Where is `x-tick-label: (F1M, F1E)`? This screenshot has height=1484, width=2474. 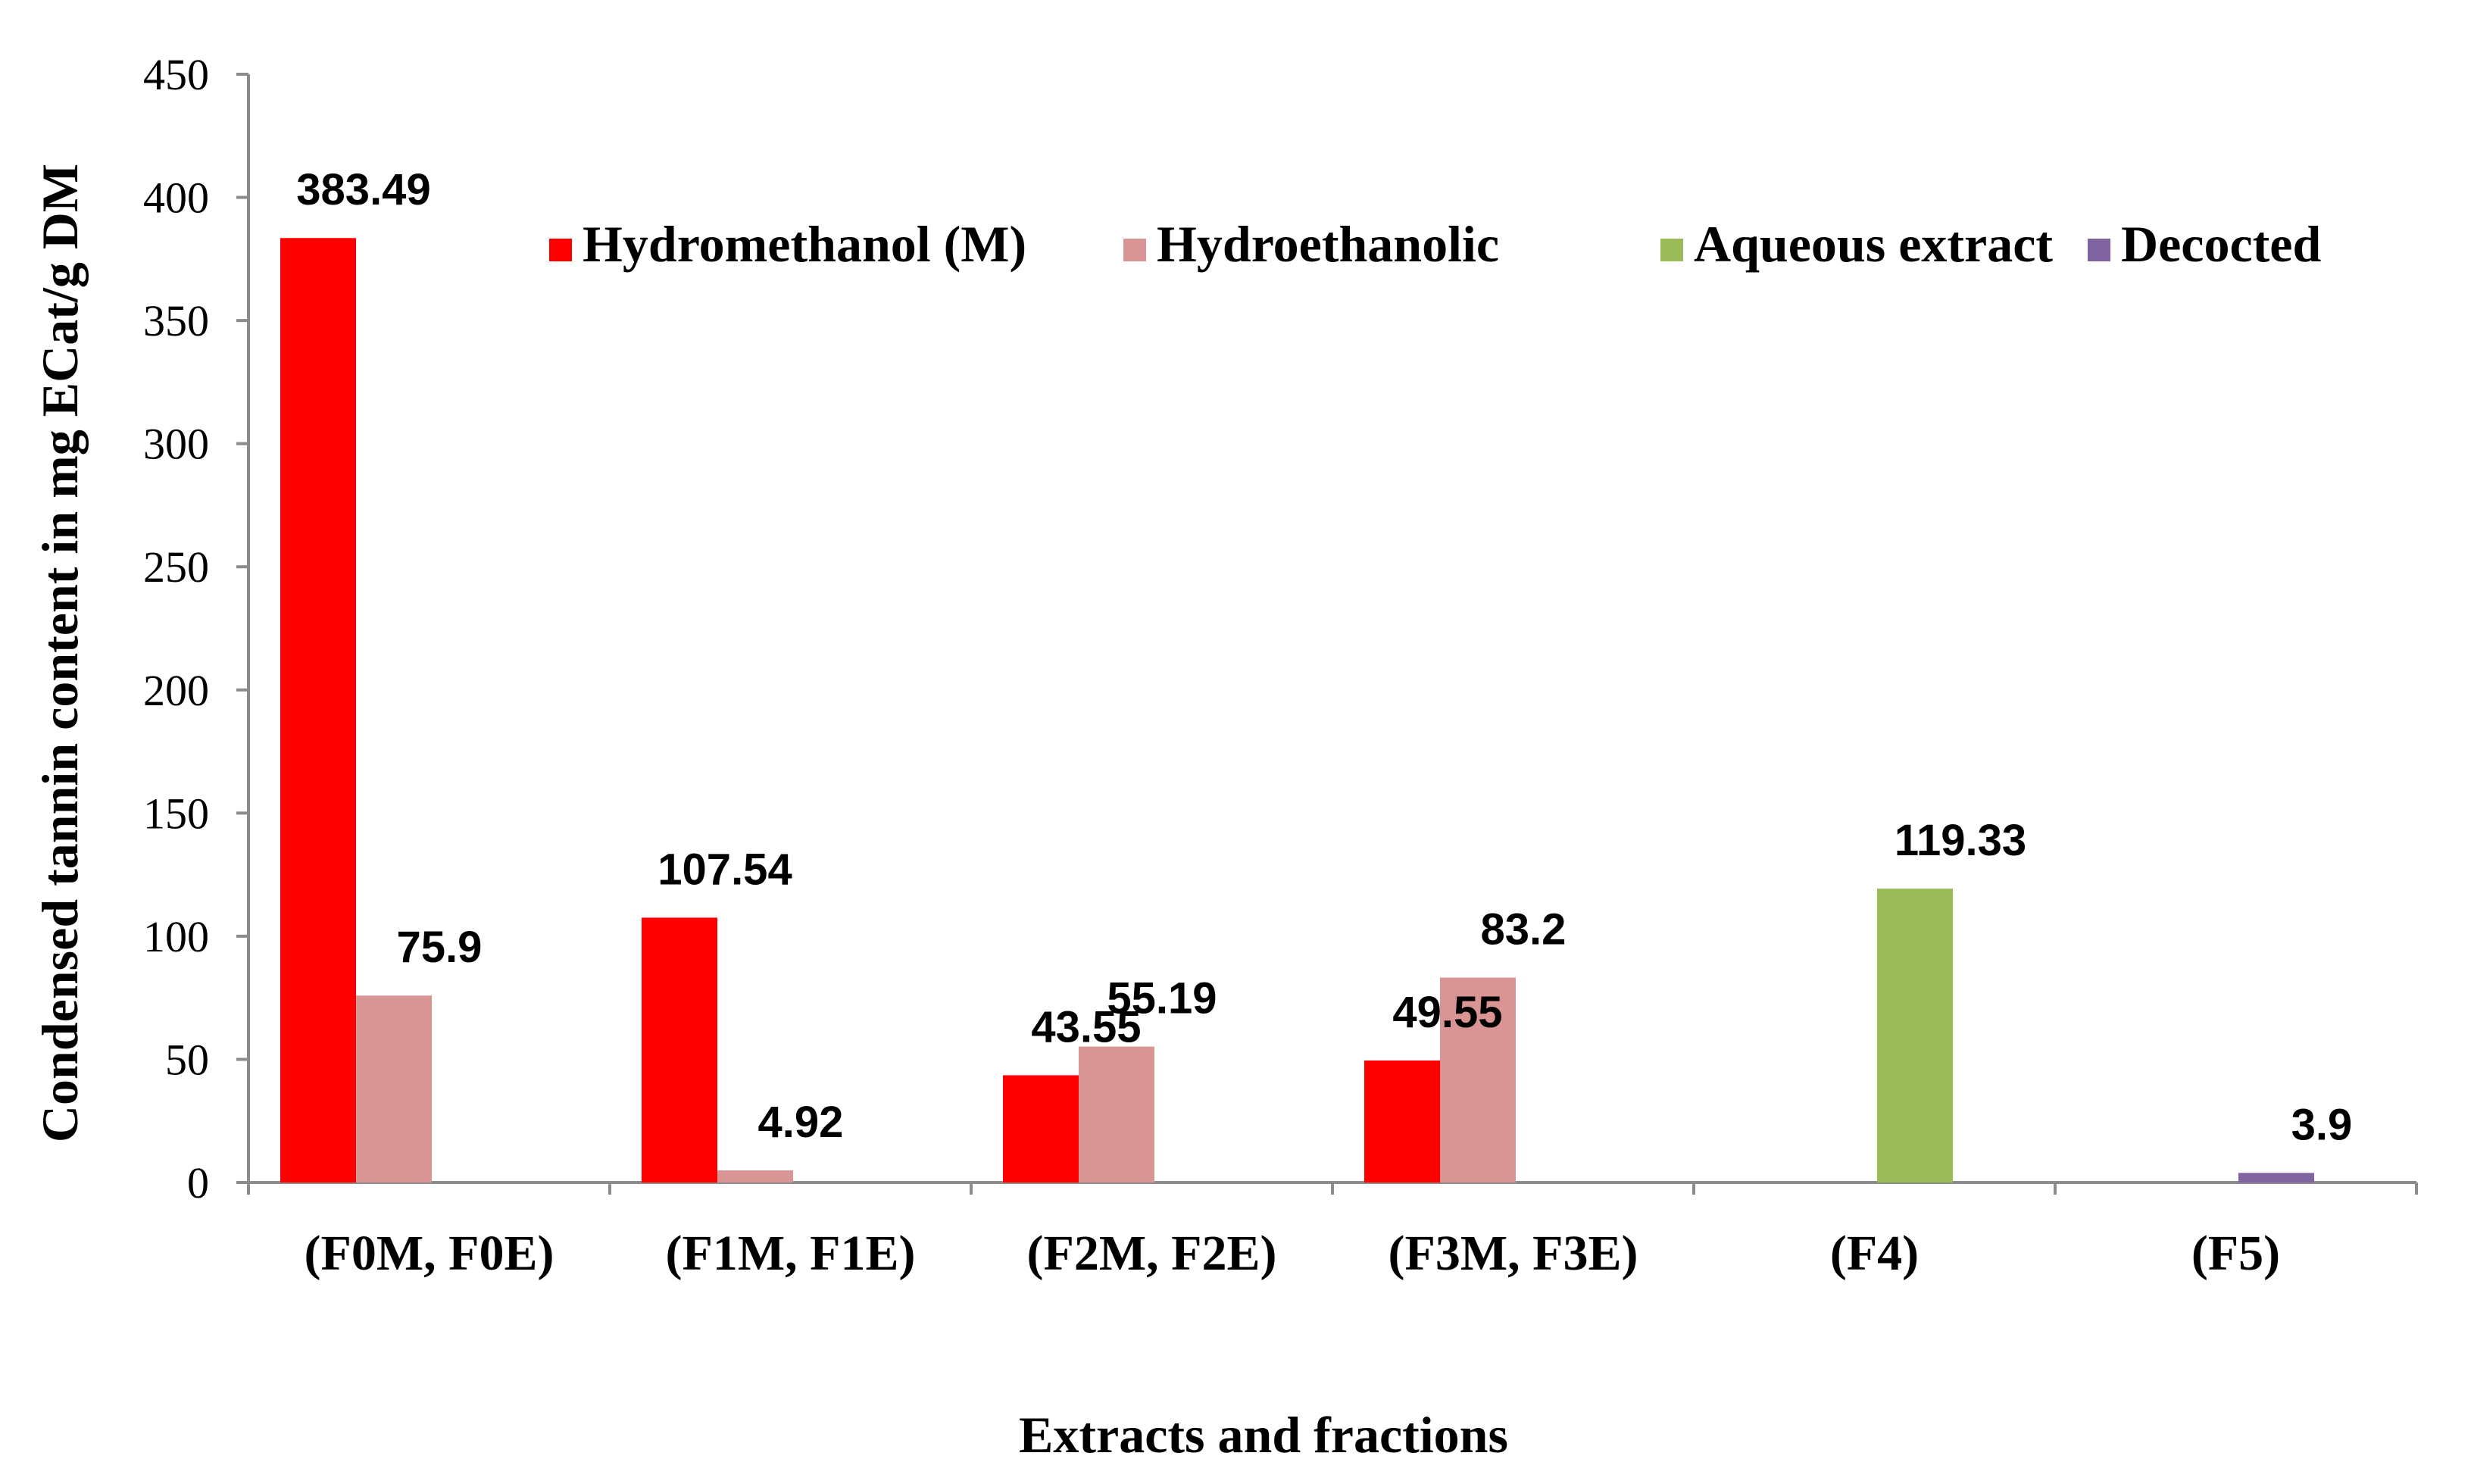 x-tick-label: (F1M, F1E) is located at coordinates (791, 1253).